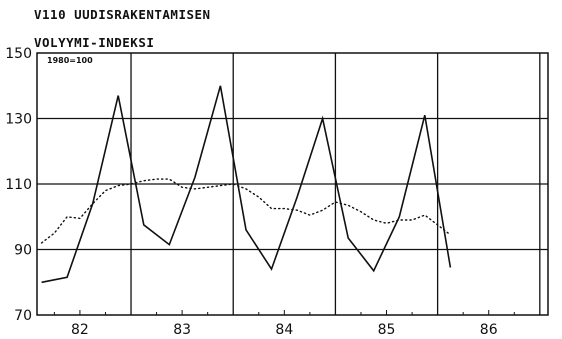  Describe the element at coordinates (284, 330) in the screenshot. I see `x-tick-label: 84` at that location.